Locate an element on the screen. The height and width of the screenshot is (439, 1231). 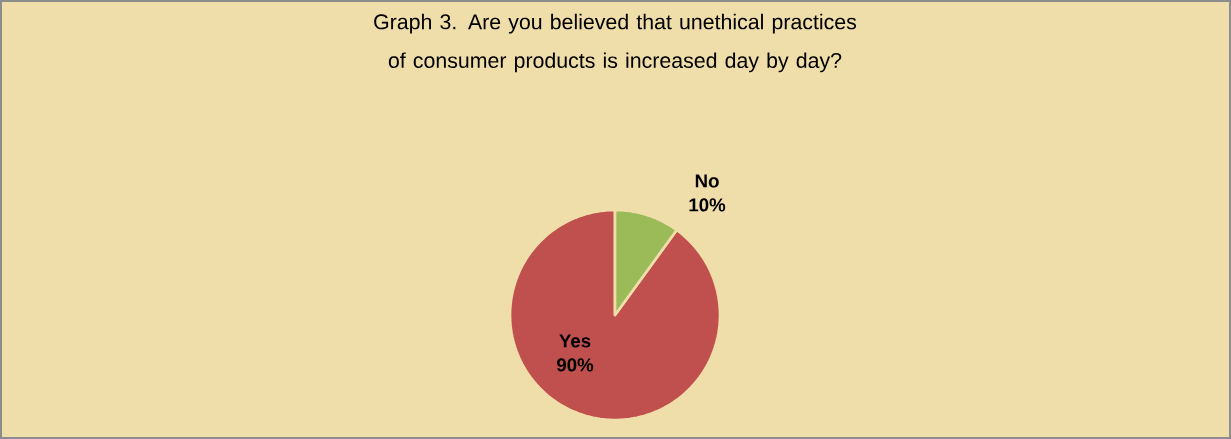
data-label: 10% is located at coordinates (707, 205).